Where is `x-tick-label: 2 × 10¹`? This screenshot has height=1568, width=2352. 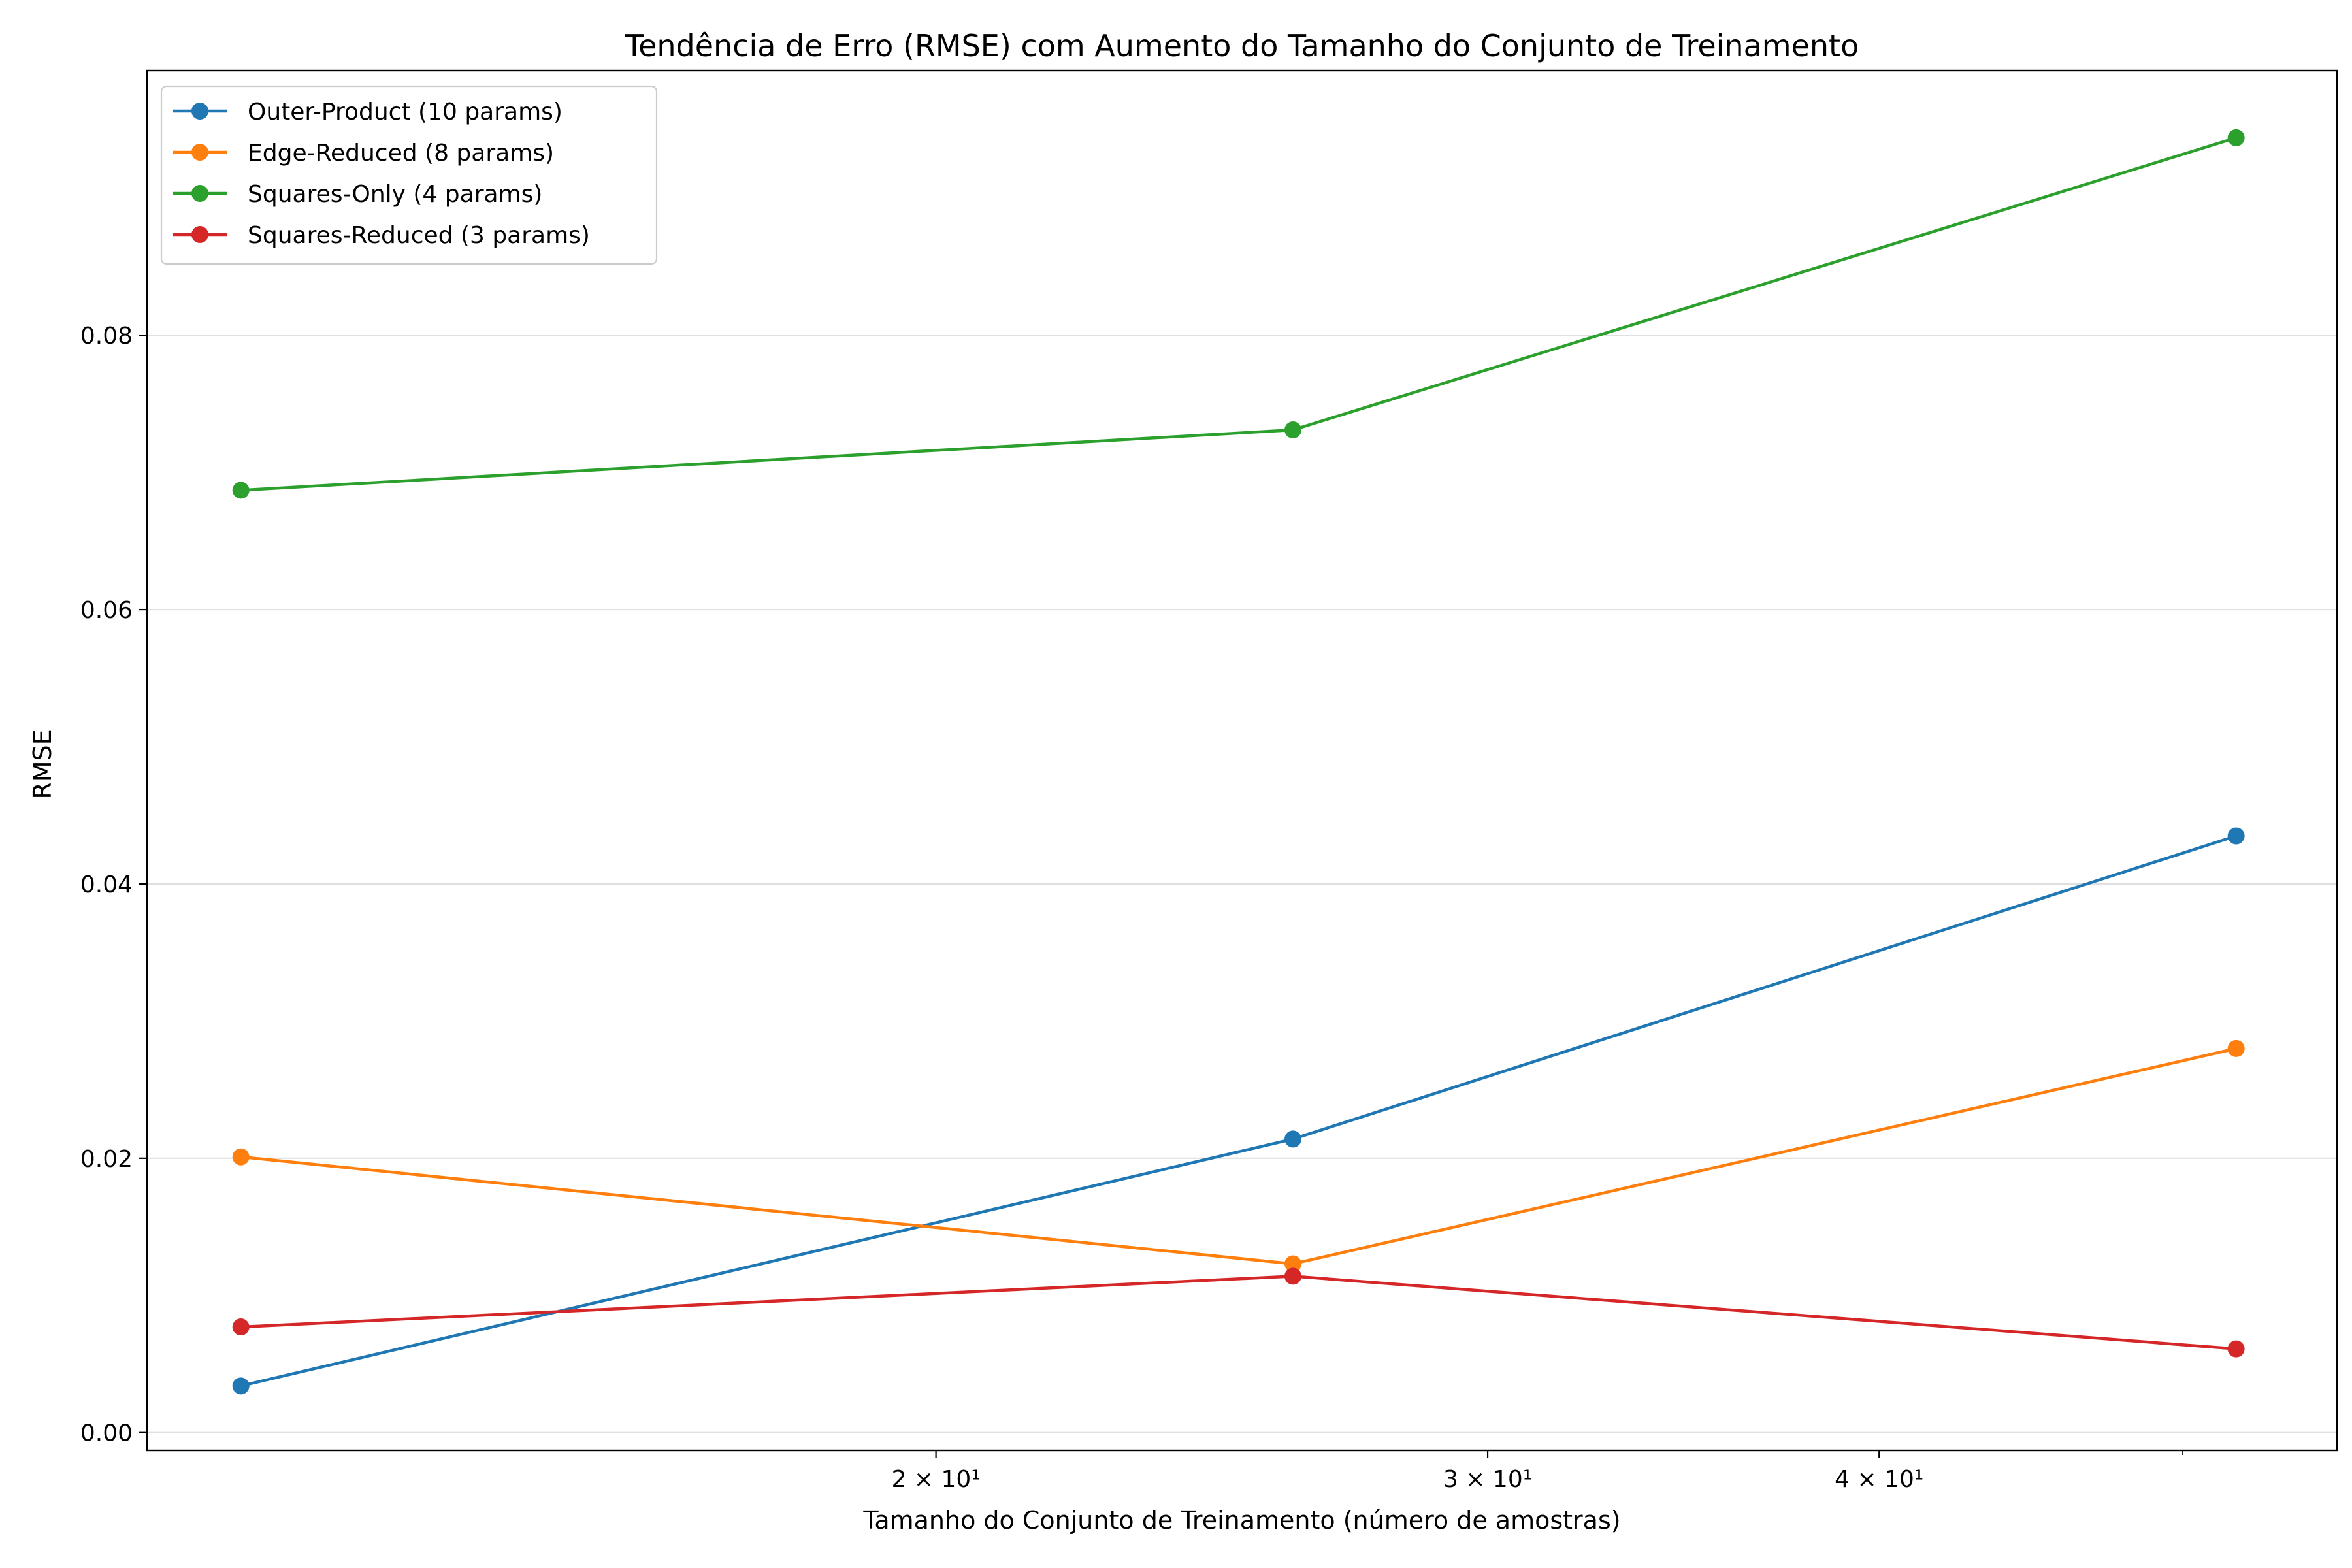 x-tick-label: 2 × 10¹ is located at coordinates (935, 1479).